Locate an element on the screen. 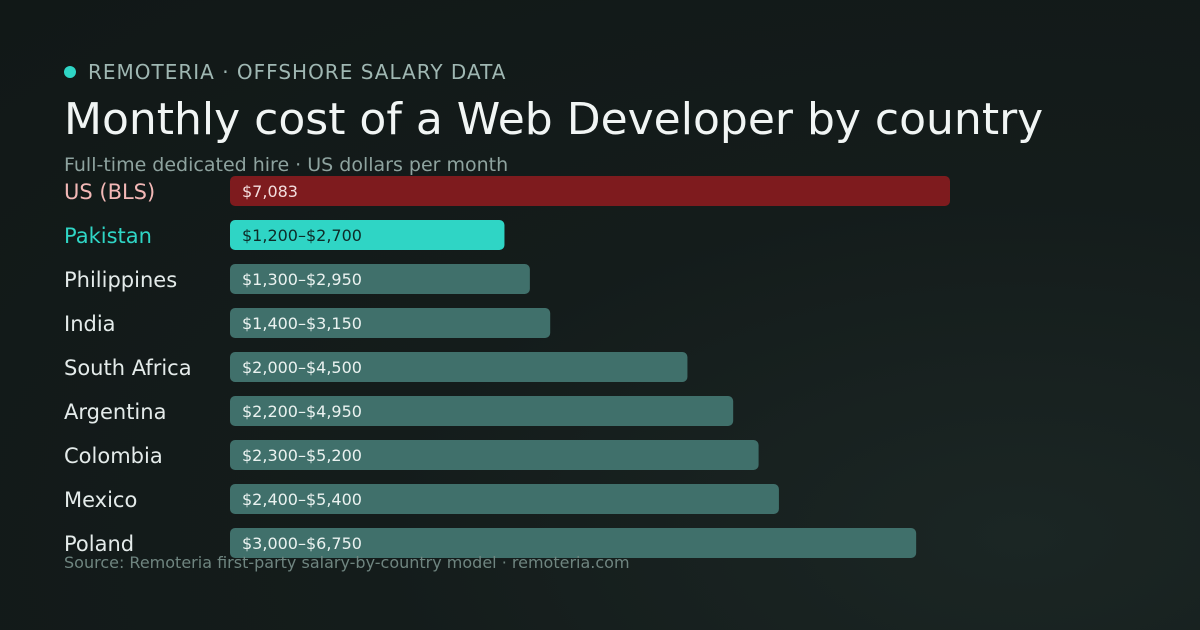 The width and height of the screenshot is (1200, 630). bar-value-label-colombia: $2,300–$5,200 is located at coordinates (302, 455).